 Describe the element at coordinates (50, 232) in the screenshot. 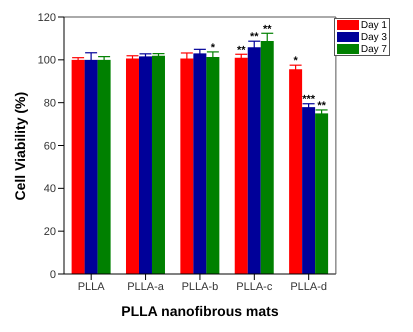

I see `y-tick-label: 20` at that location.